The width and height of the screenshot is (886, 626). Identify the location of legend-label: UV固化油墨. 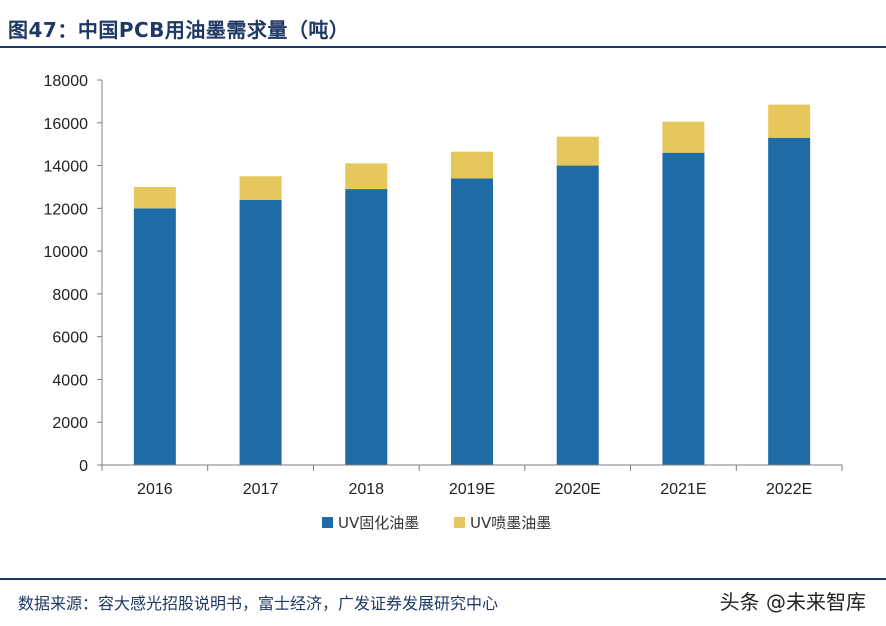
(378, 523).